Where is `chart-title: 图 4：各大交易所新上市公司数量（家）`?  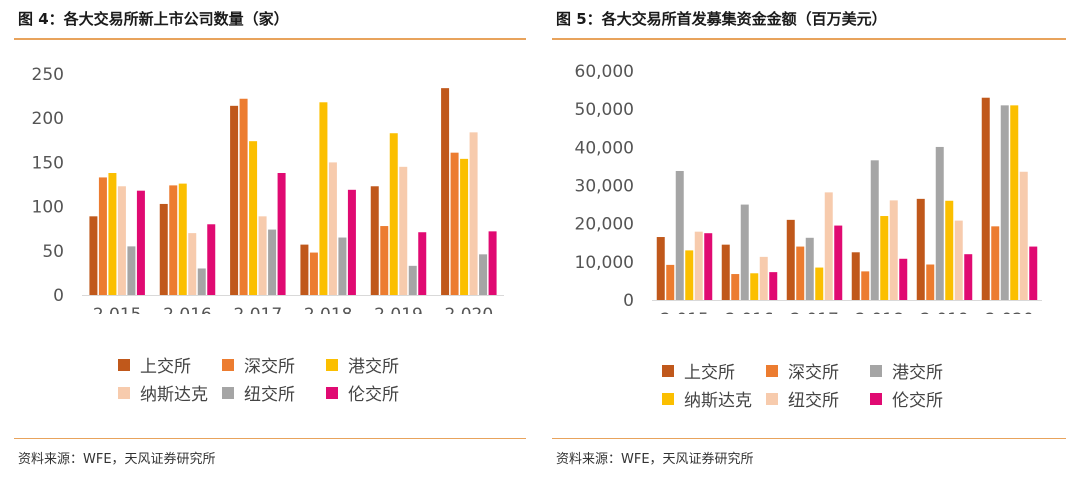
chart-title: 图 4：各大交易所新上市公司数量（家） is located at coordinates (153, 19).